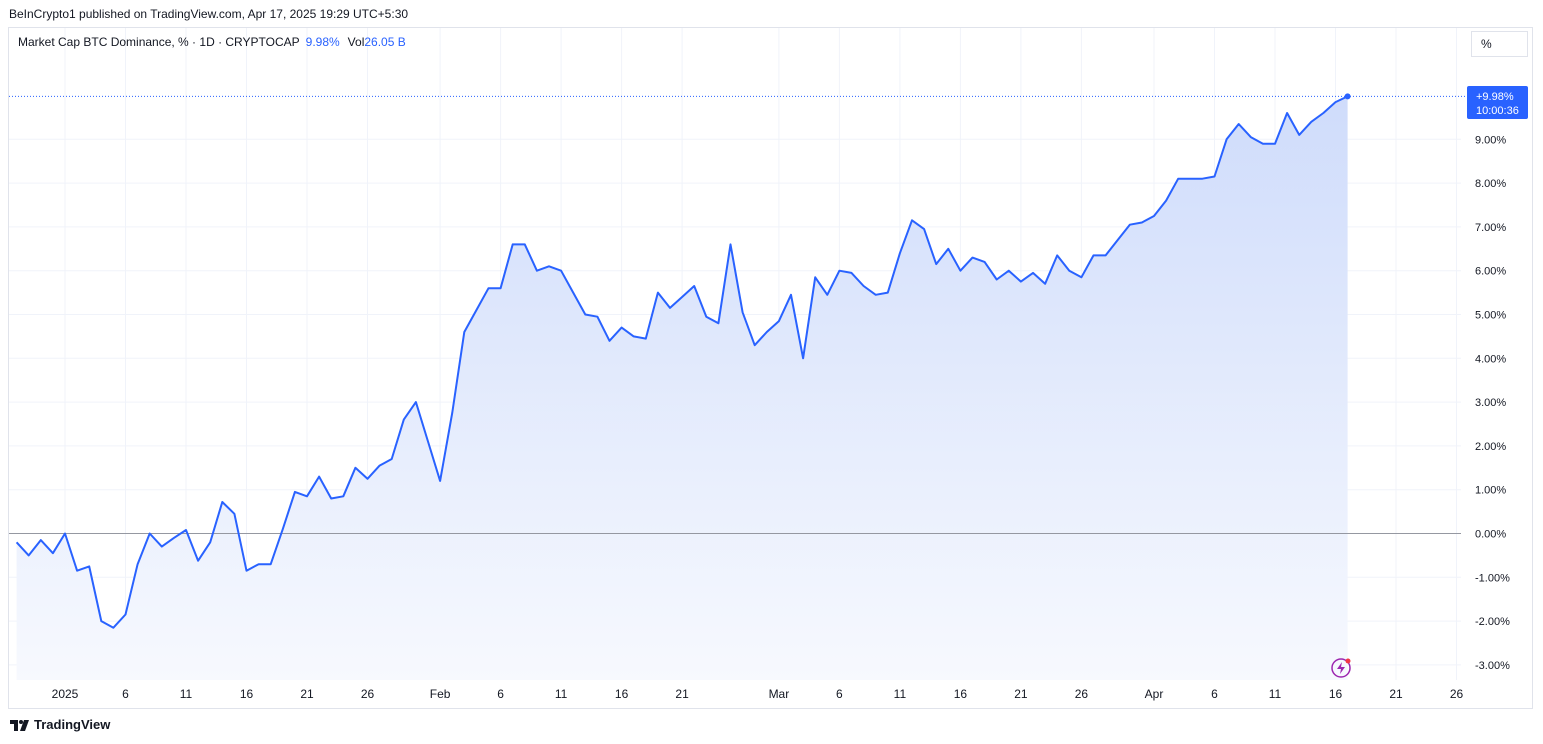 The image size is (1543, 744). What do you see at coordinates (1490, 272) in the screenshot?
I see `y-tick-label: 6.00%` at bounding box center [1490, 272].